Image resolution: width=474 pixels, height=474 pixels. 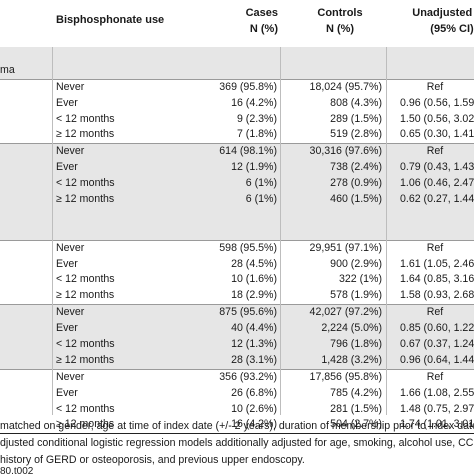 I want to click on header-cases-title: Cases, so click(x=261, y=13).